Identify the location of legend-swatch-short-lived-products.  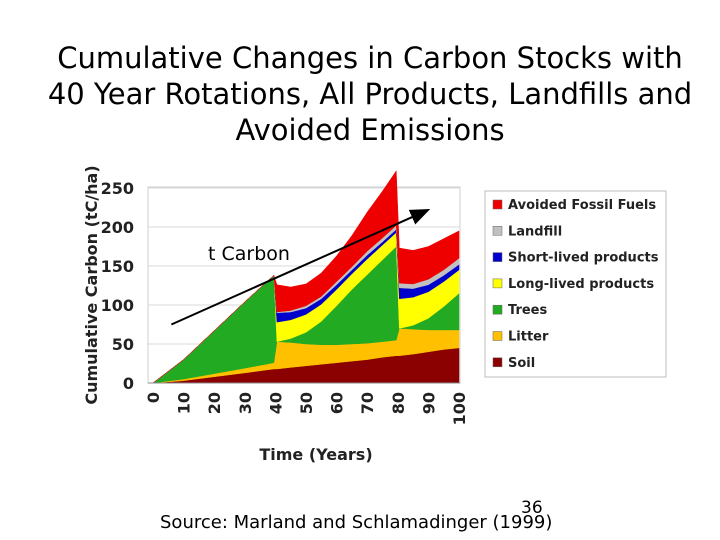
(497, 257).